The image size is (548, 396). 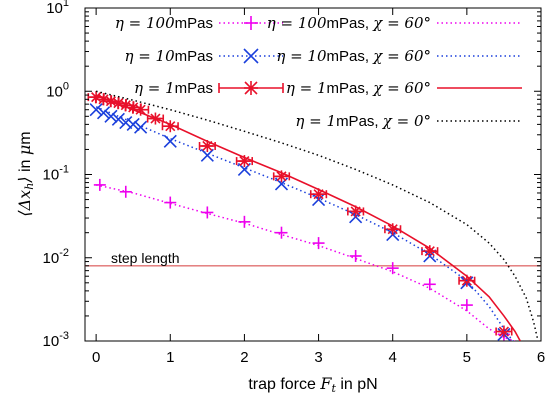 I want to click on x-axis-label-symbol: F, so click(x=325, y=383).